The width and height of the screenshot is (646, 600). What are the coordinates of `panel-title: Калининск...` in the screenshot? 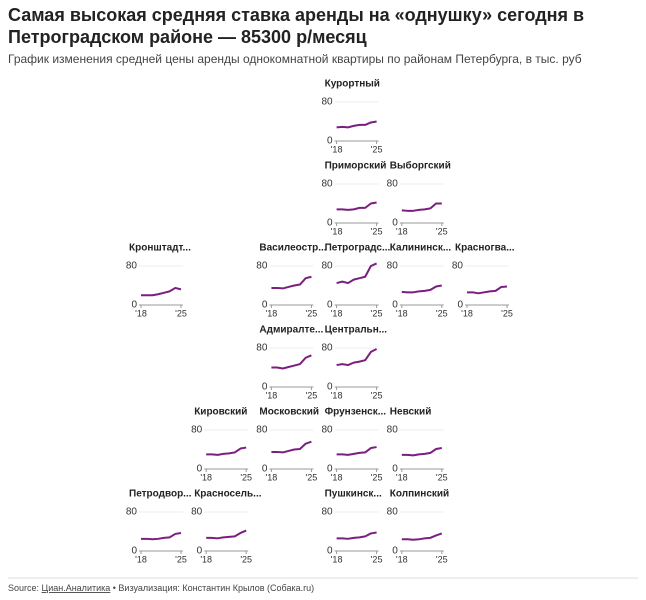 It's located at (421, 248).